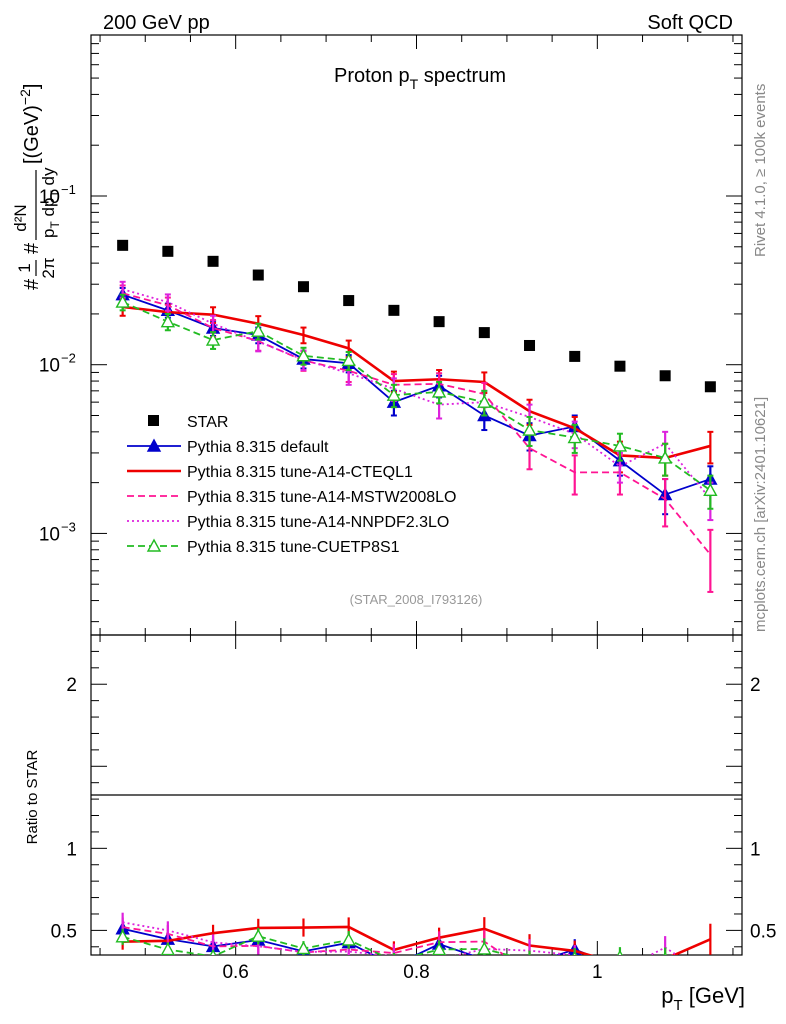  Describe the element at coordinates (36, 187) in the screenshot. I see `y-axis-label: # 1 2π # d²N pT dpT dy [(GeV)−2]` at that location.